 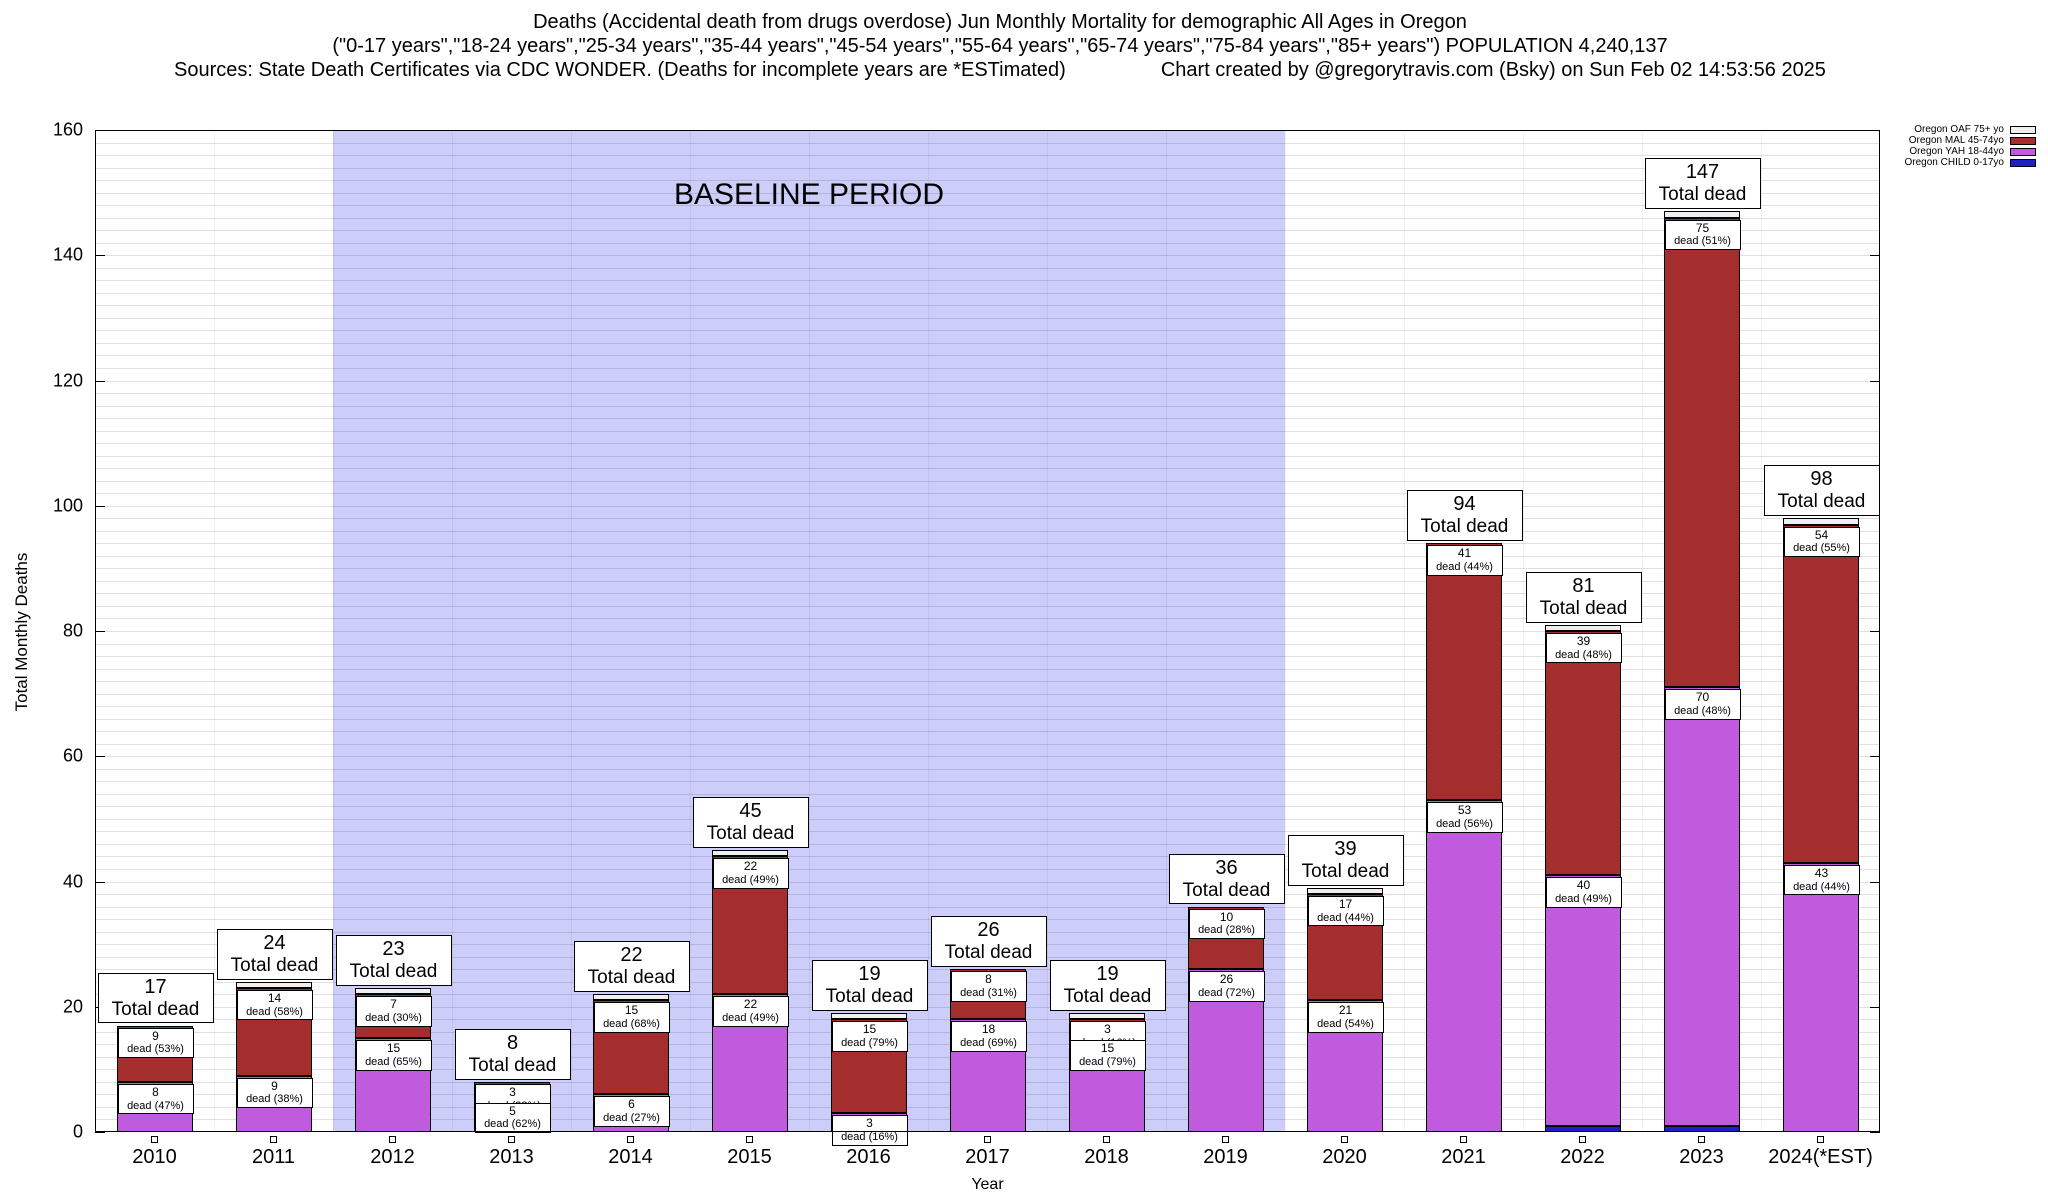 What do you see at coordinates (1226, 867) in the screenshot?
I see `total-dead-value: 36` at bounding box center [1226, 867].